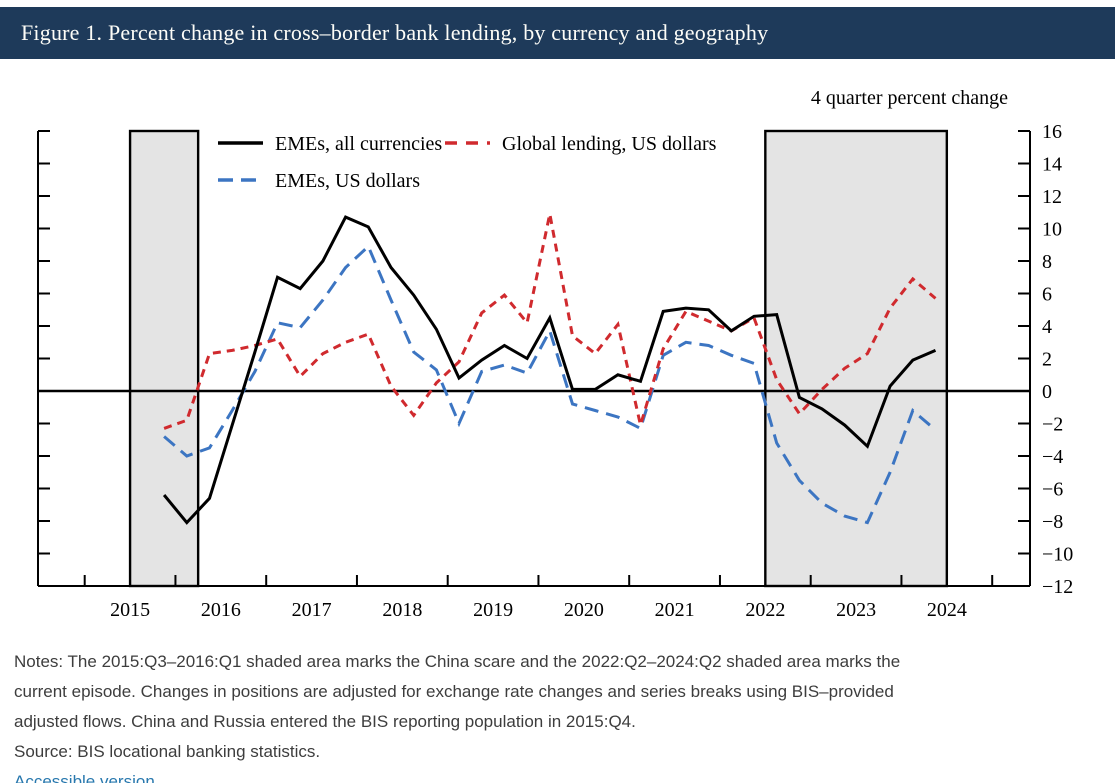 The image size is (1115, 783). What do you see at coordinates (675, 610) in the screenshot?
I see `x-year-label: 2021` at bounding box center [675, 610].